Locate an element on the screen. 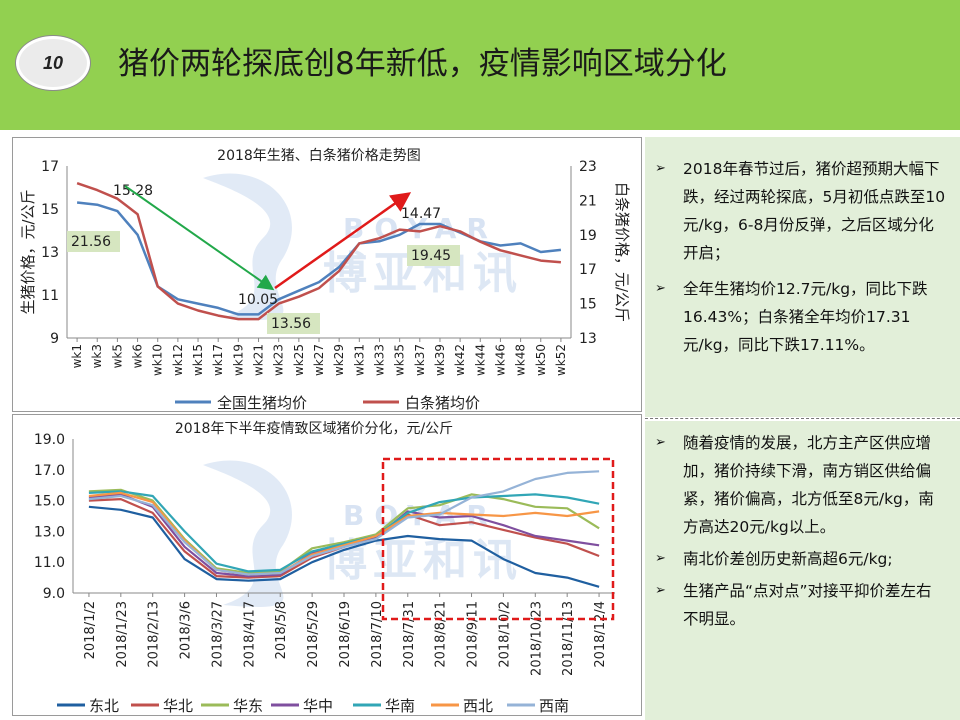 Image resolution: width=960 pixels, height=720 pixels. x-tick-label: wk52 is located at coordinates (561, 360).